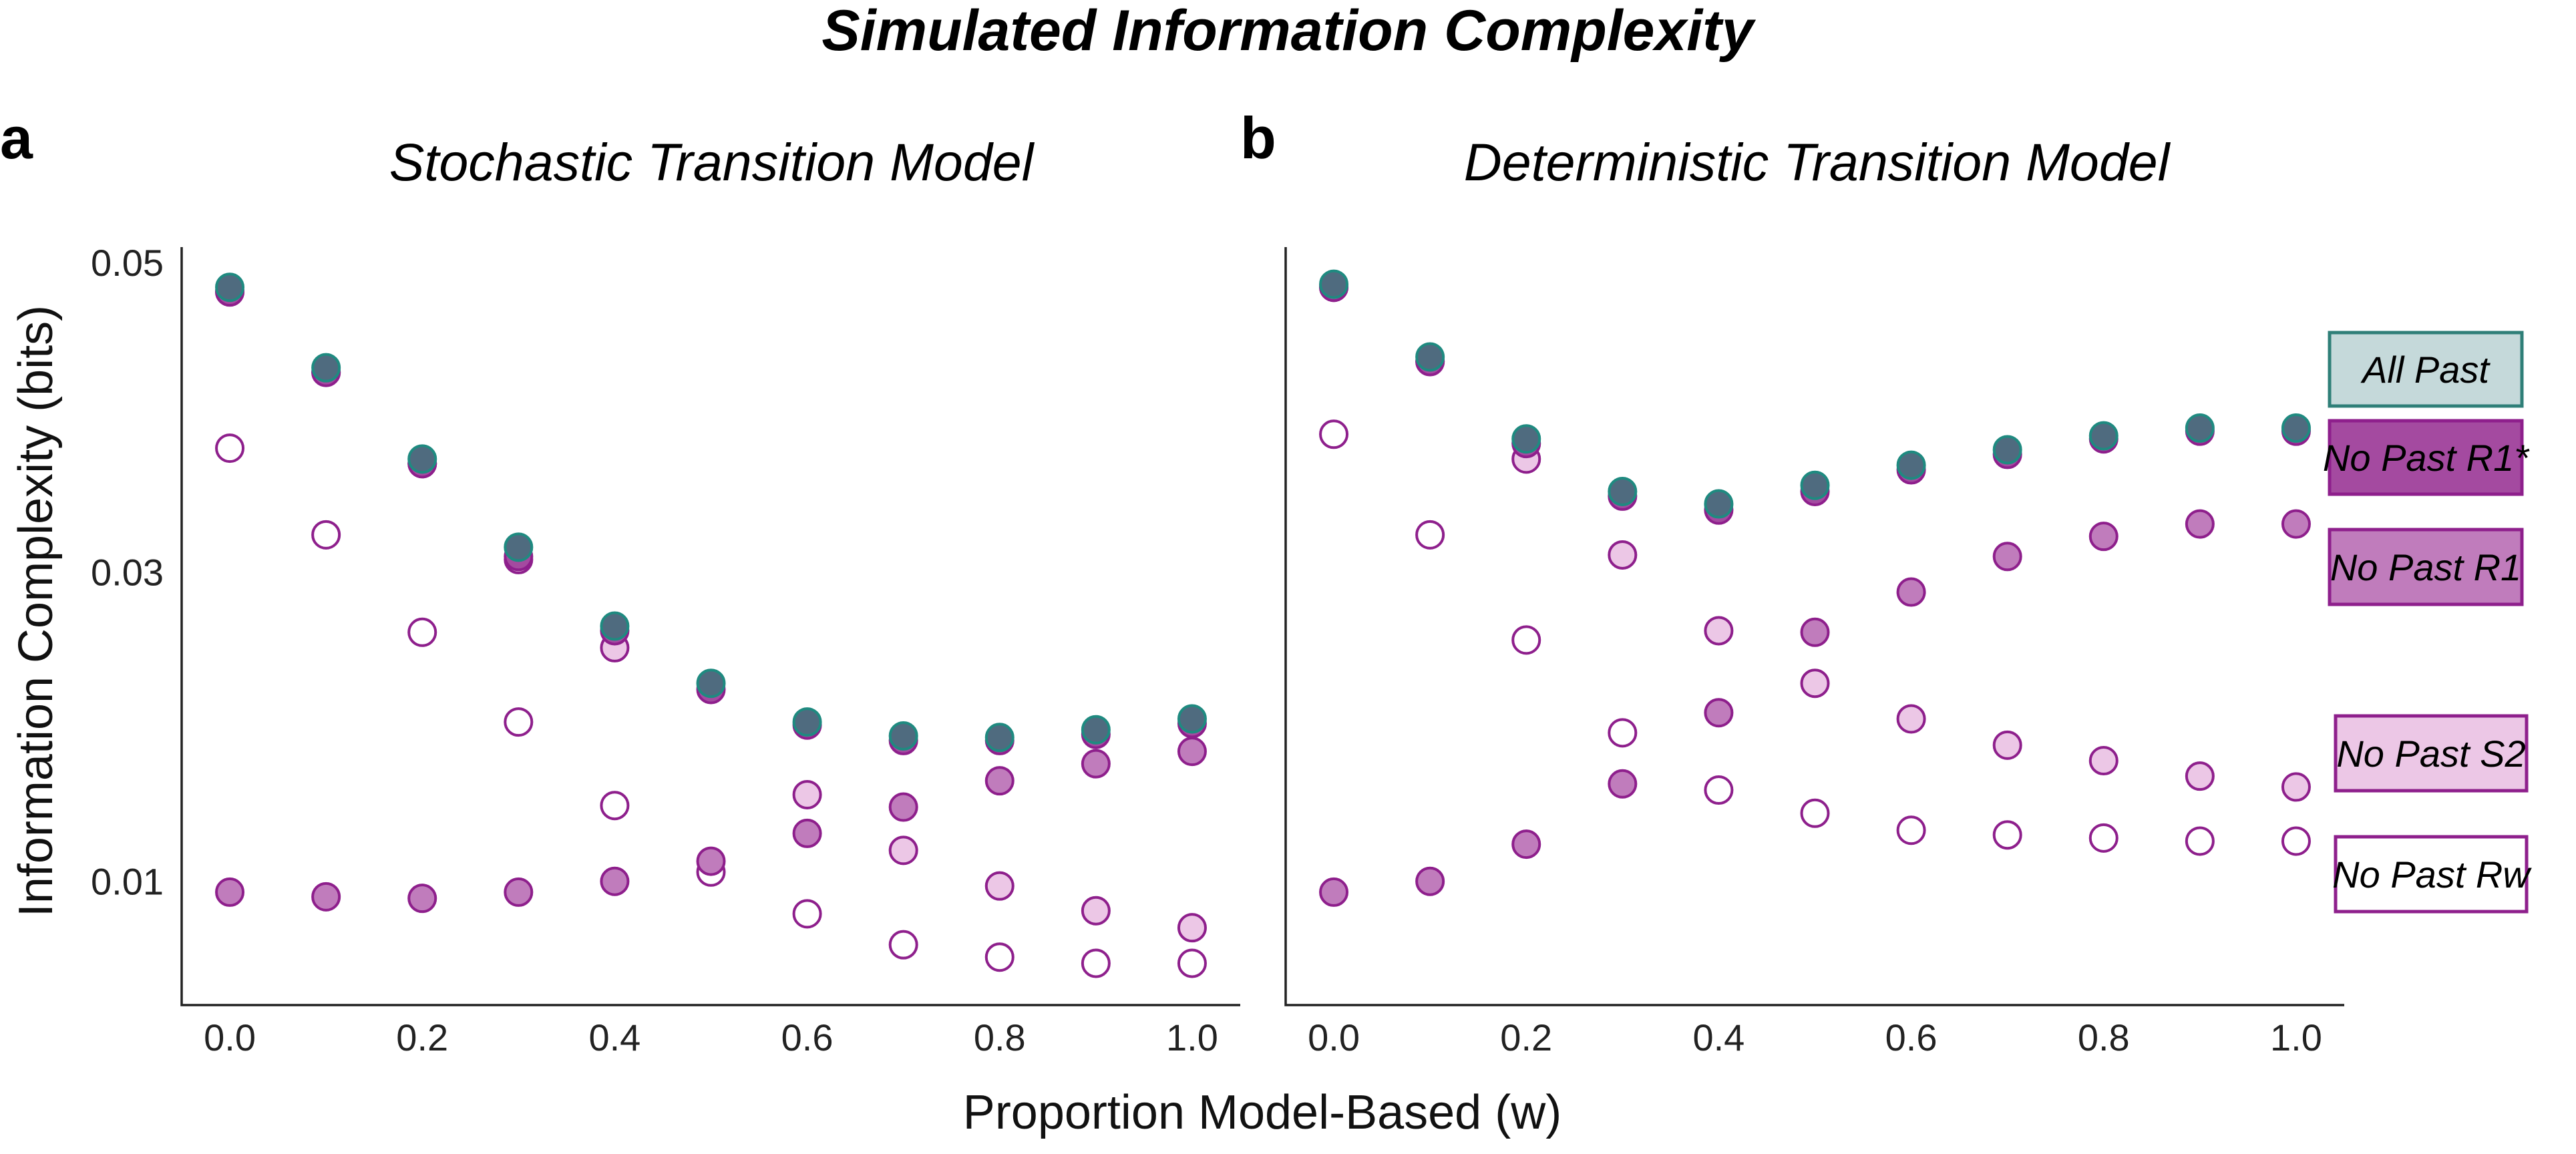 The height and width of the screenshot is (1154, 2576). I want to click on x-tick-label: 0.8, so click(2104, 1037).